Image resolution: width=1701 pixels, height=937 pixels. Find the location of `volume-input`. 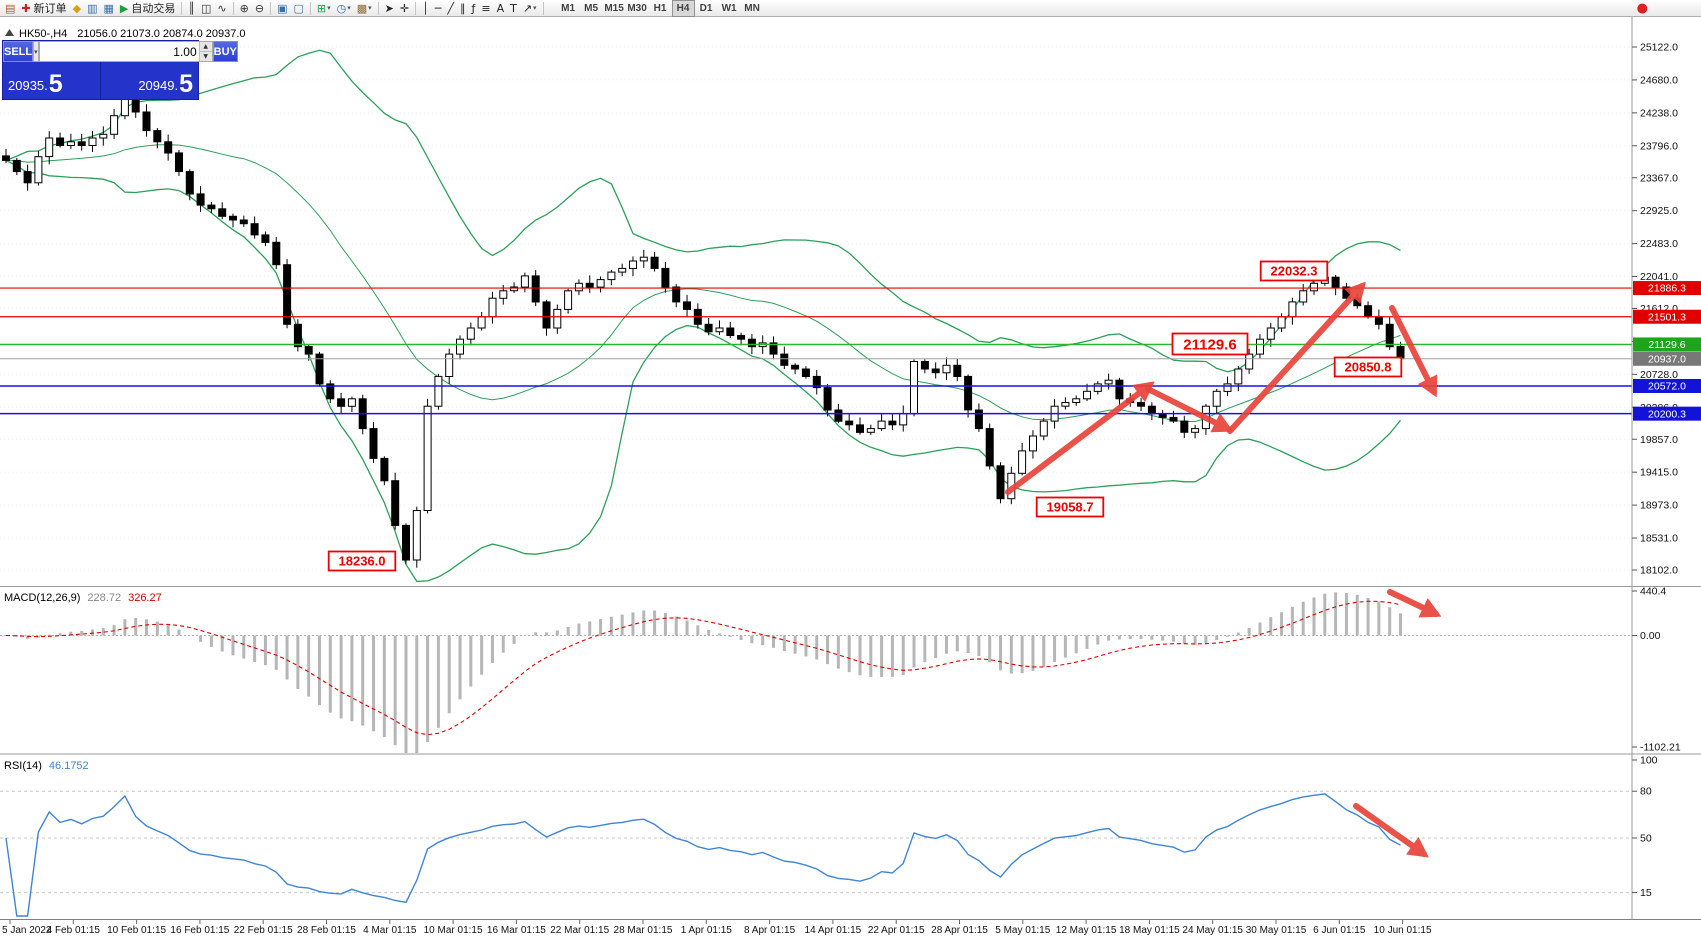

volume-input is located at coordinates (119, 51).